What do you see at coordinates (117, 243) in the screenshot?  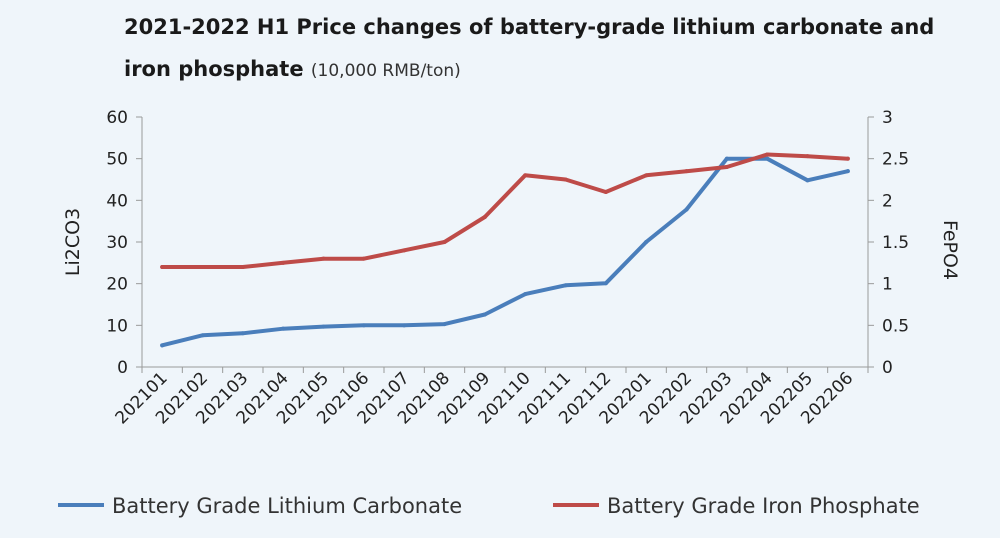 I see `left-tick-label: 30` at bounding box center [117, 243].